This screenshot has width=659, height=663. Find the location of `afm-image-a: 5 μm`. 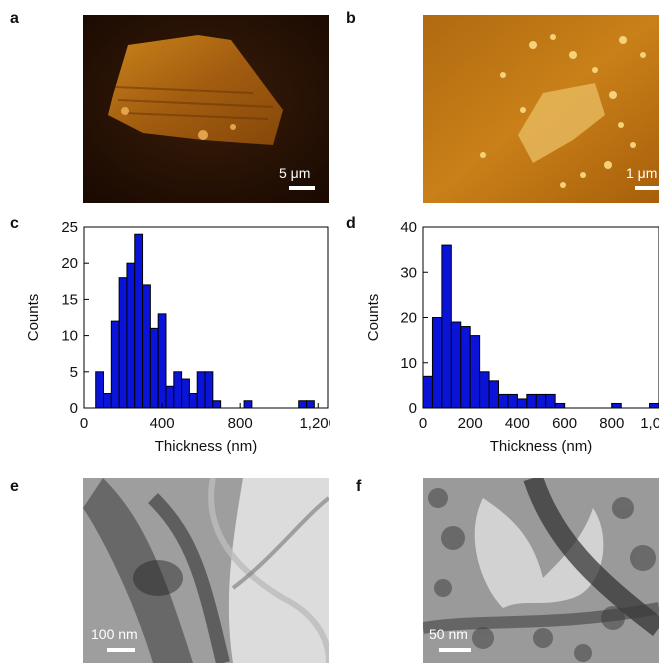

afm-image-a: 5 μm is located at coordinates (206, 109).